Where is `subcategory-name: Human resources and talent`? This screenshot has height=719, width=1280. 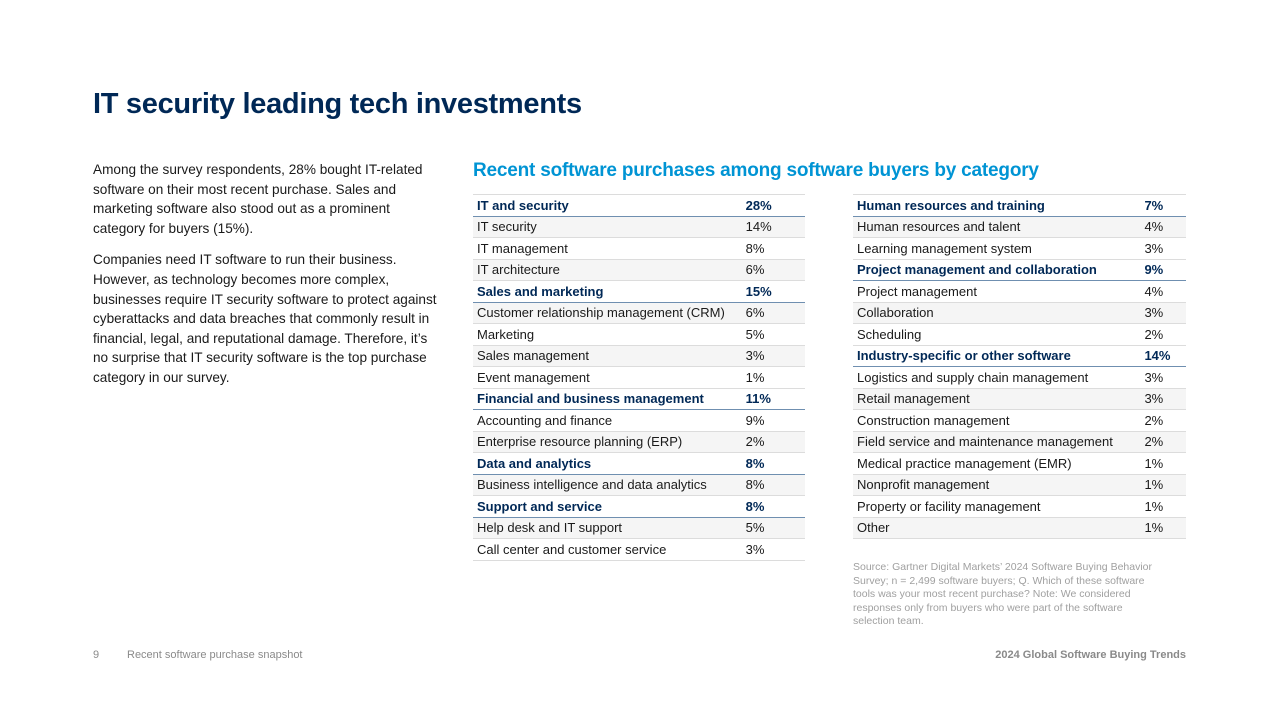 subcategory-name: Human resources and talent is located at coordinates (997, 227).